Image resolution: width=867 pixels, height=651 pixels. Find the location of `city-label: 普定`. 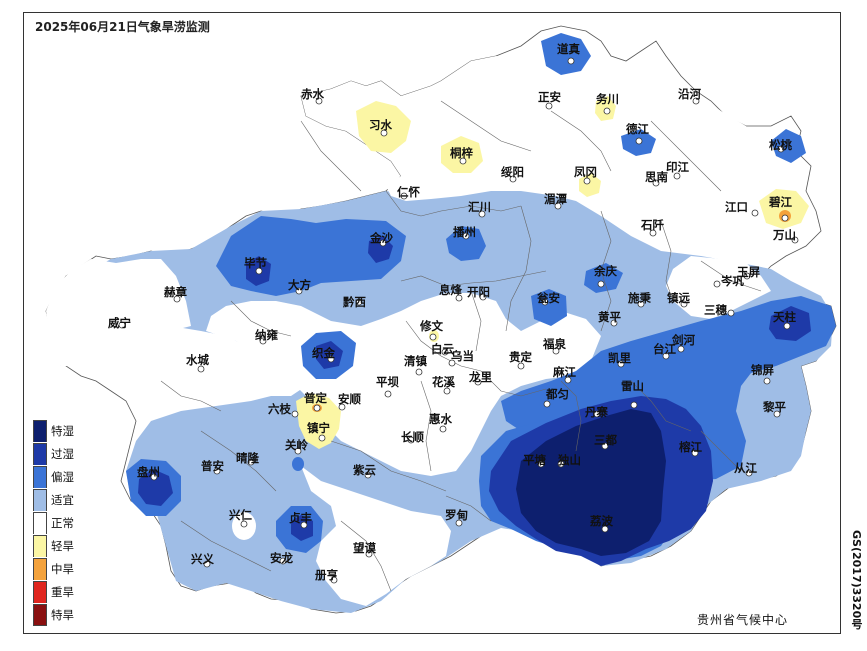

city-label: 普定 is located at coordinates (315, 398).